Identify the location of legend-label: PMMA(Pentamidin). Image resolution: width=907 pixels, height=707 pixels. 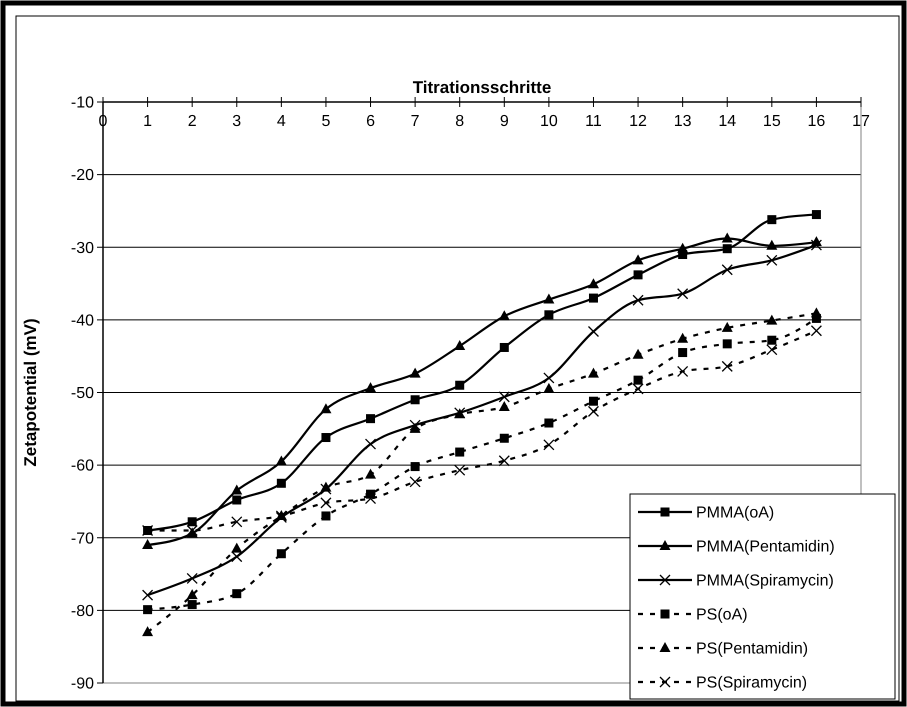
(765, 547).